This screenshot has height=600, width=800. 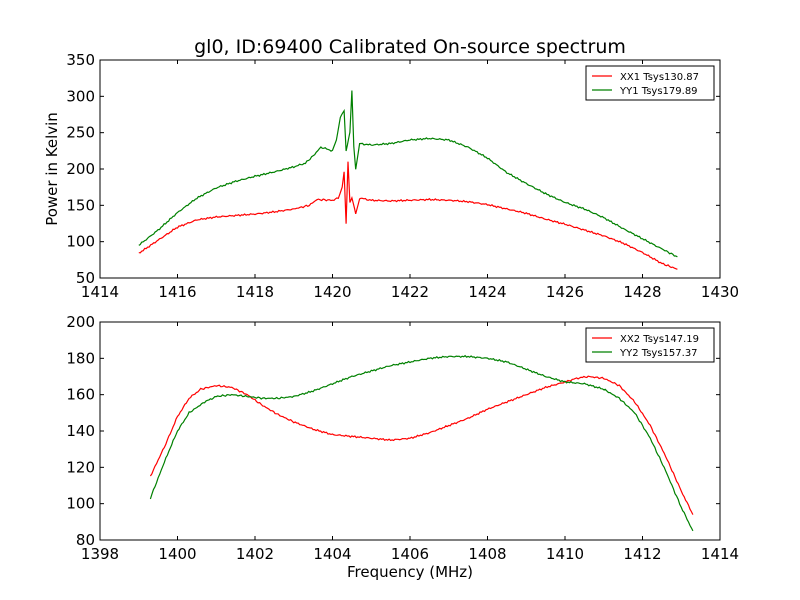 I want to click on x-tick-label: 1410, so click(x=565, y=554).